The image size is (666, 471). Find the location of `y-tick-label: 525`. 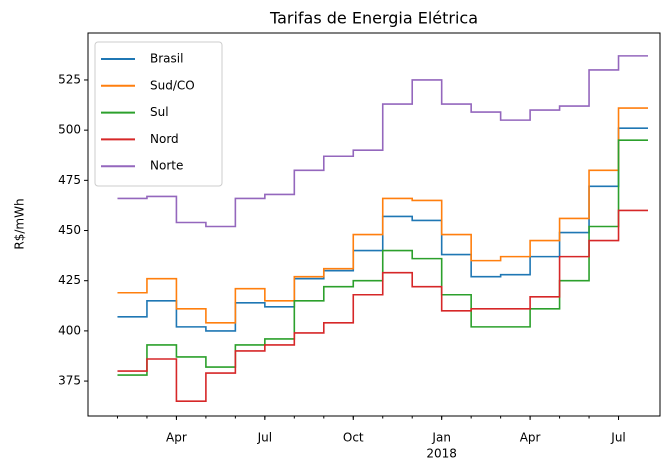

y-tick-label: 525 is located at coordinates (69, 79).